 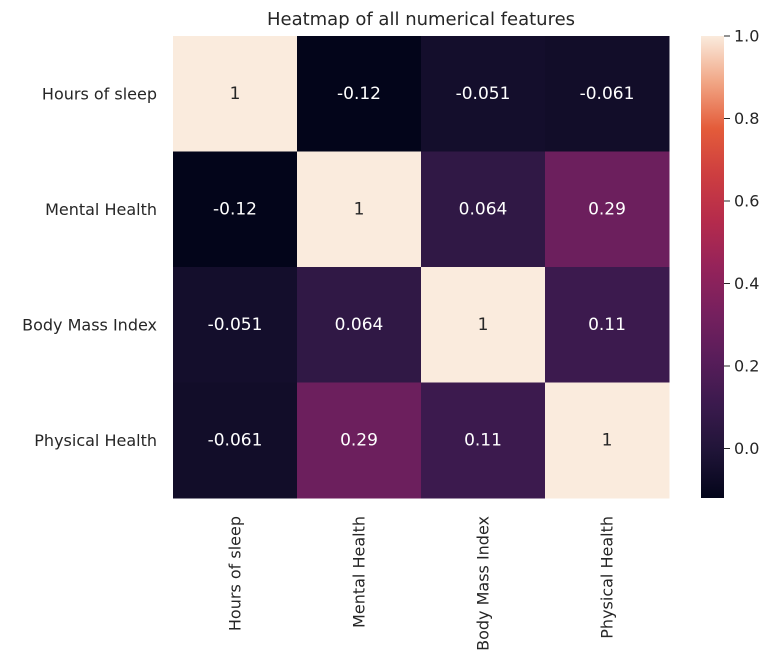 I want to click on colorbar-ticks: 0.0 0.2 0.4 0.6 0.8 1.0, so click(x=741, y=242).